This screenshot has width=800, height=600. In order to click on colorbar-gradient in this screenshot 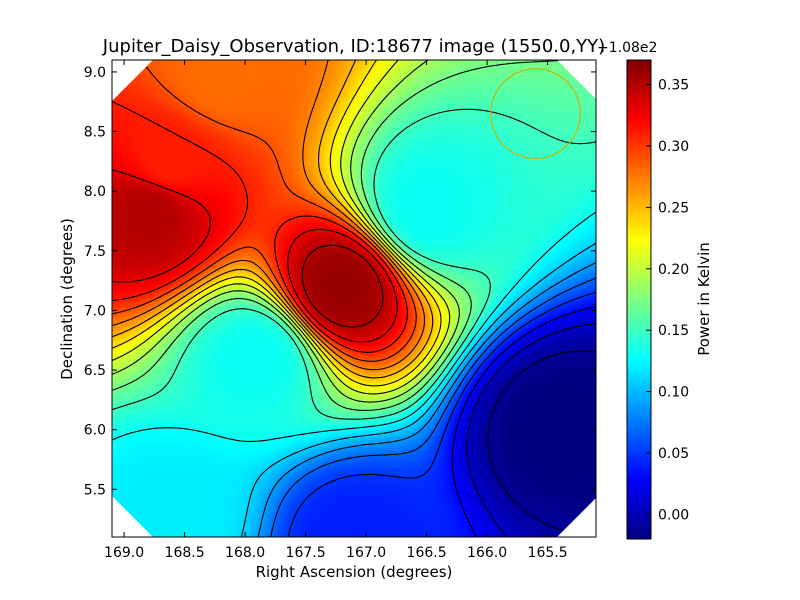, I will do `click(639, 299)`.